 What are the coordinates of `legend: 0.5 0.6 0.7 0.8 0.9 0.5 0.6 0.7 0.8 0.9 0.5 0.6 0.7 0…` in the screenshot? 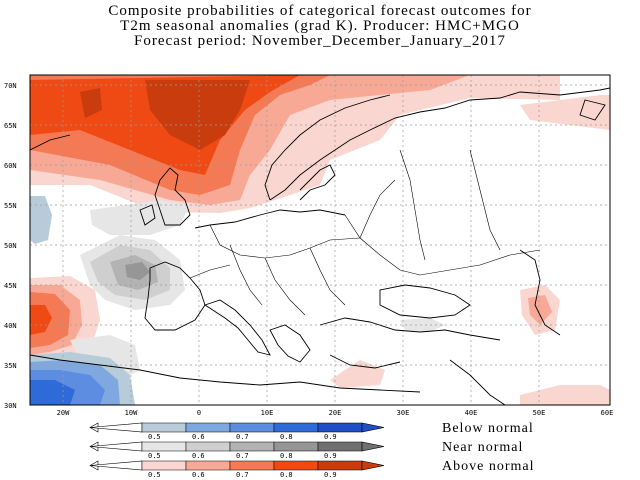 It's located at (237, 450).